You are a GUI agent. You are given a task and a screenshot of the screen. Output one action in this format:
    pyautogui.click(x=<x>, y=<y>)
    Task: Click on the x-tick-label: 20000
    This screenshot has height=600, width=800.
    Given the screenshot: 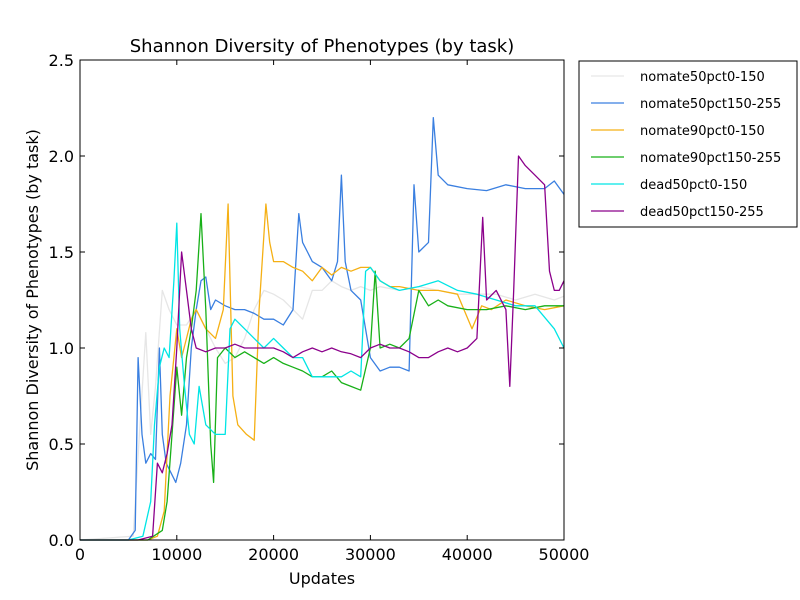 What is the action you would take?
    pyautogui.click(x=273, y=554)
    